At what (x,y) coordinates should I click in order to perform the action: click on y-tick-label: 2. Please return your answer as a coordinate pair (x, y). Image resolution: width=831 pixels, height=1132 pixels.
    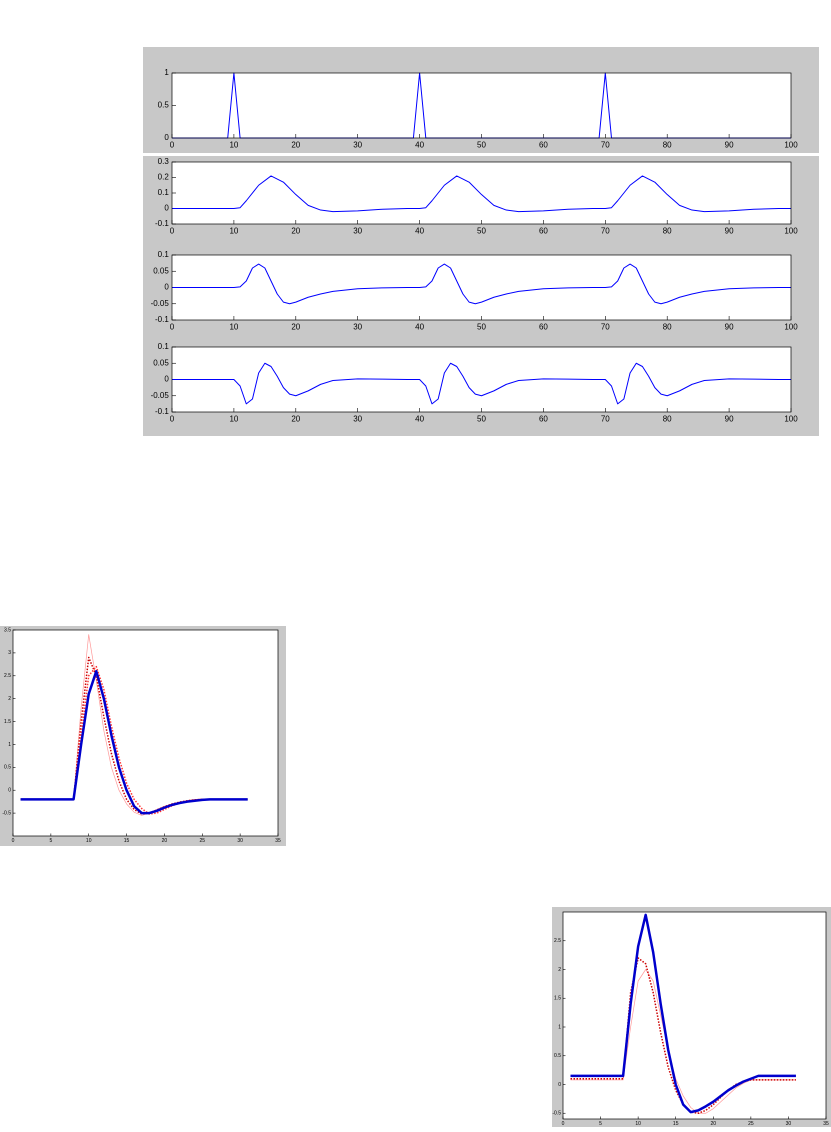
    Looking at the image, I should click on (559, 970).